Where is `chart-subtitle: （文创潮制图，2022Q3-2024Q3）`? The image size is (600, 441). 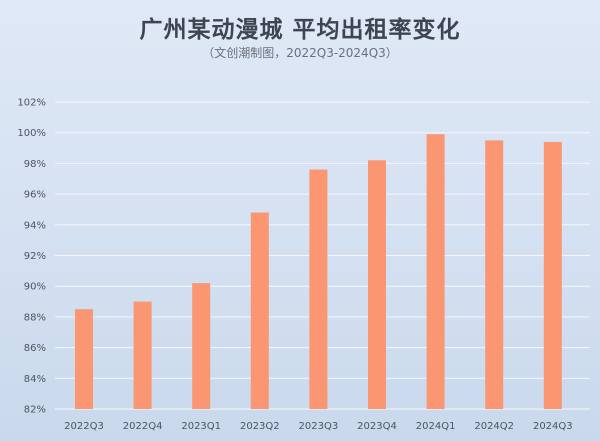 chart-subtitle: （文创潮制图，2022Q3-2024Q3） is located at coordinates (300, 53).